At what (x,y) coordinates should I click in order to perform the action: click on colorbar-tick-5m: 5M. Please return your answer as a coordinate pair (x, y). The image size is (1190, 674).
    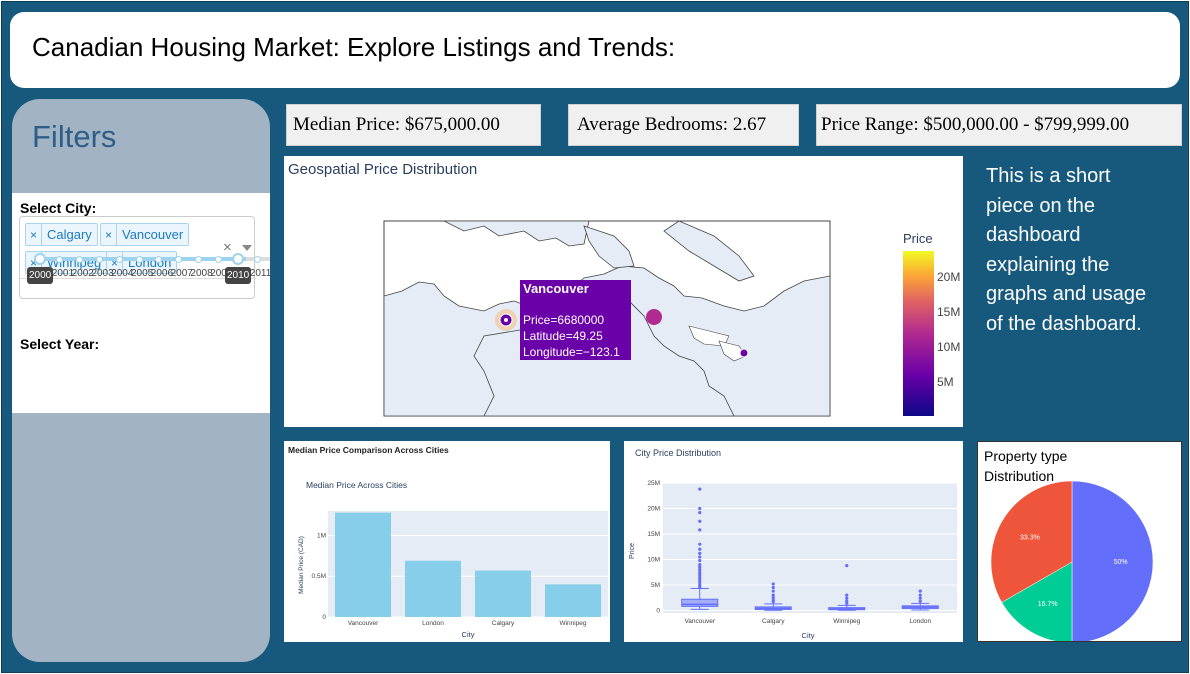
    Looking at the image, I should click on (945, 382).